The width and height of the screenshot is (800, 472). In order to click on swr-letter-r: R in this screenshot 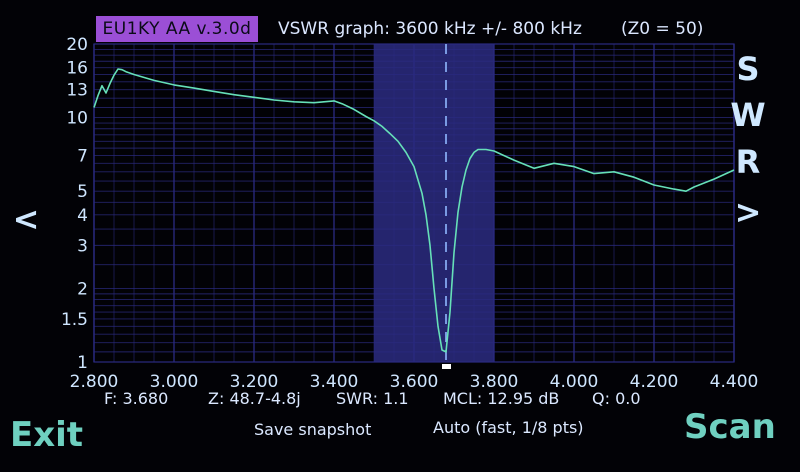, I will do `click(748, 162)`.